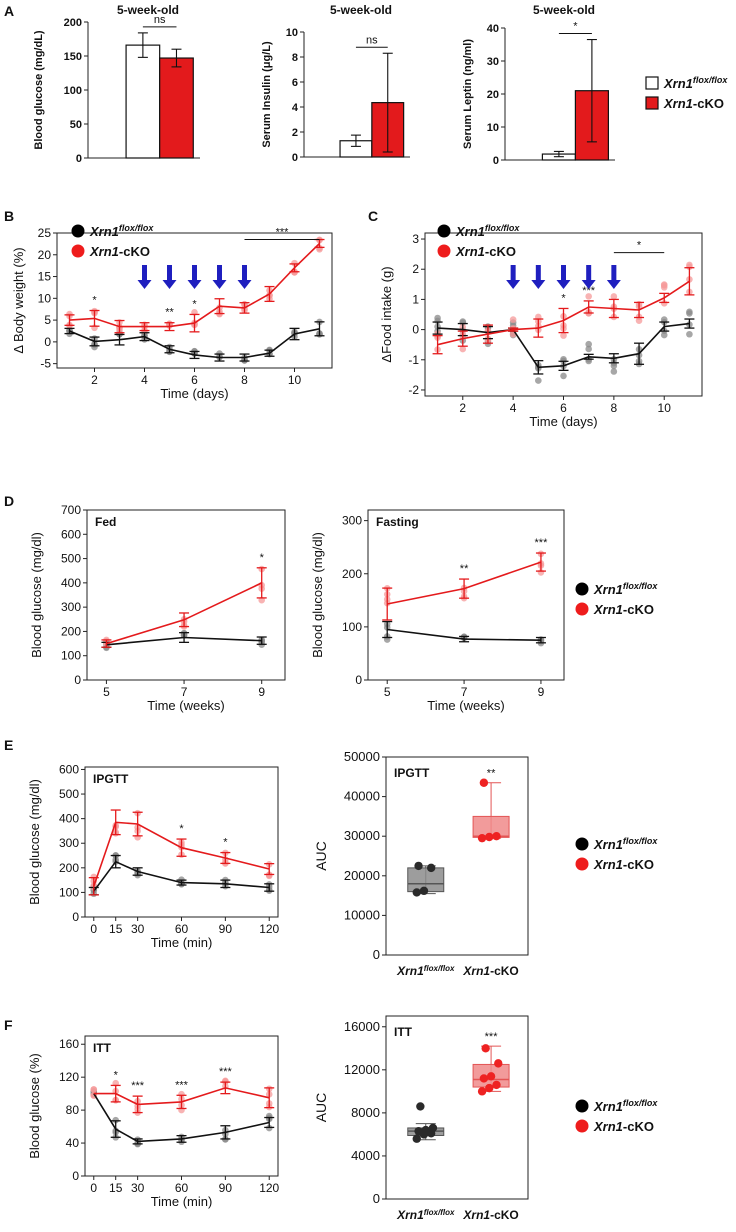 This screenshot has height=1232, width=736. I want to click on y-tick-label: 400, so click(69, 819).